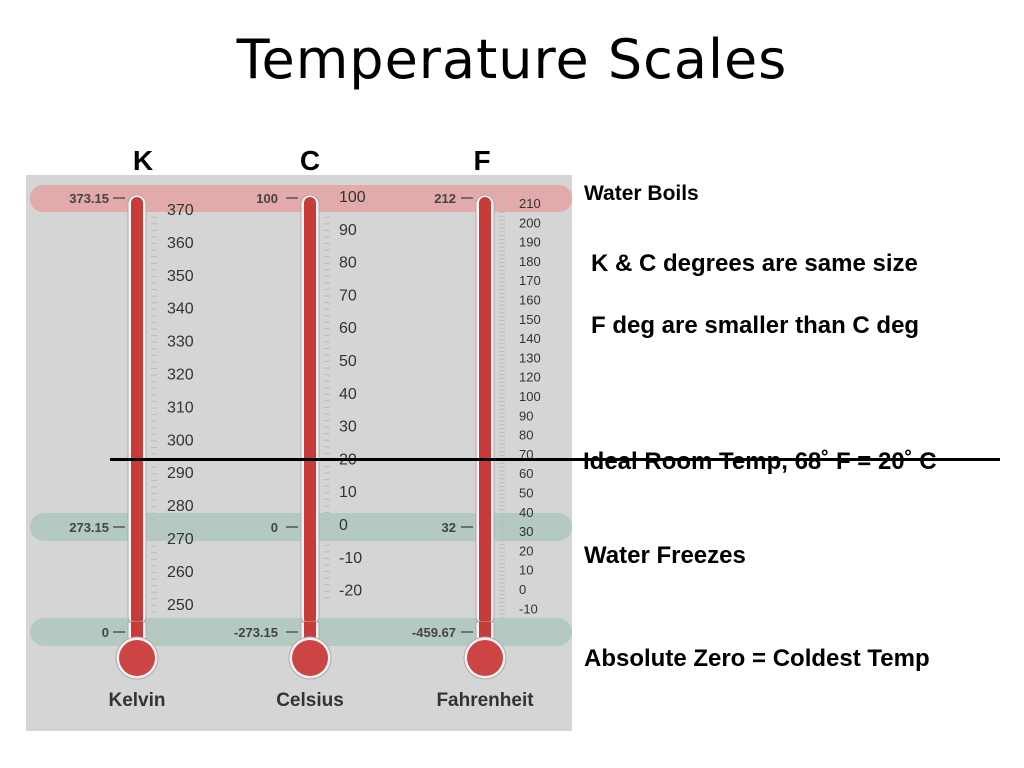 Image resolution: width=1024 pixels, height=768 pixels. I want to click on celsius-scale-label: 100, so click(352, 197).